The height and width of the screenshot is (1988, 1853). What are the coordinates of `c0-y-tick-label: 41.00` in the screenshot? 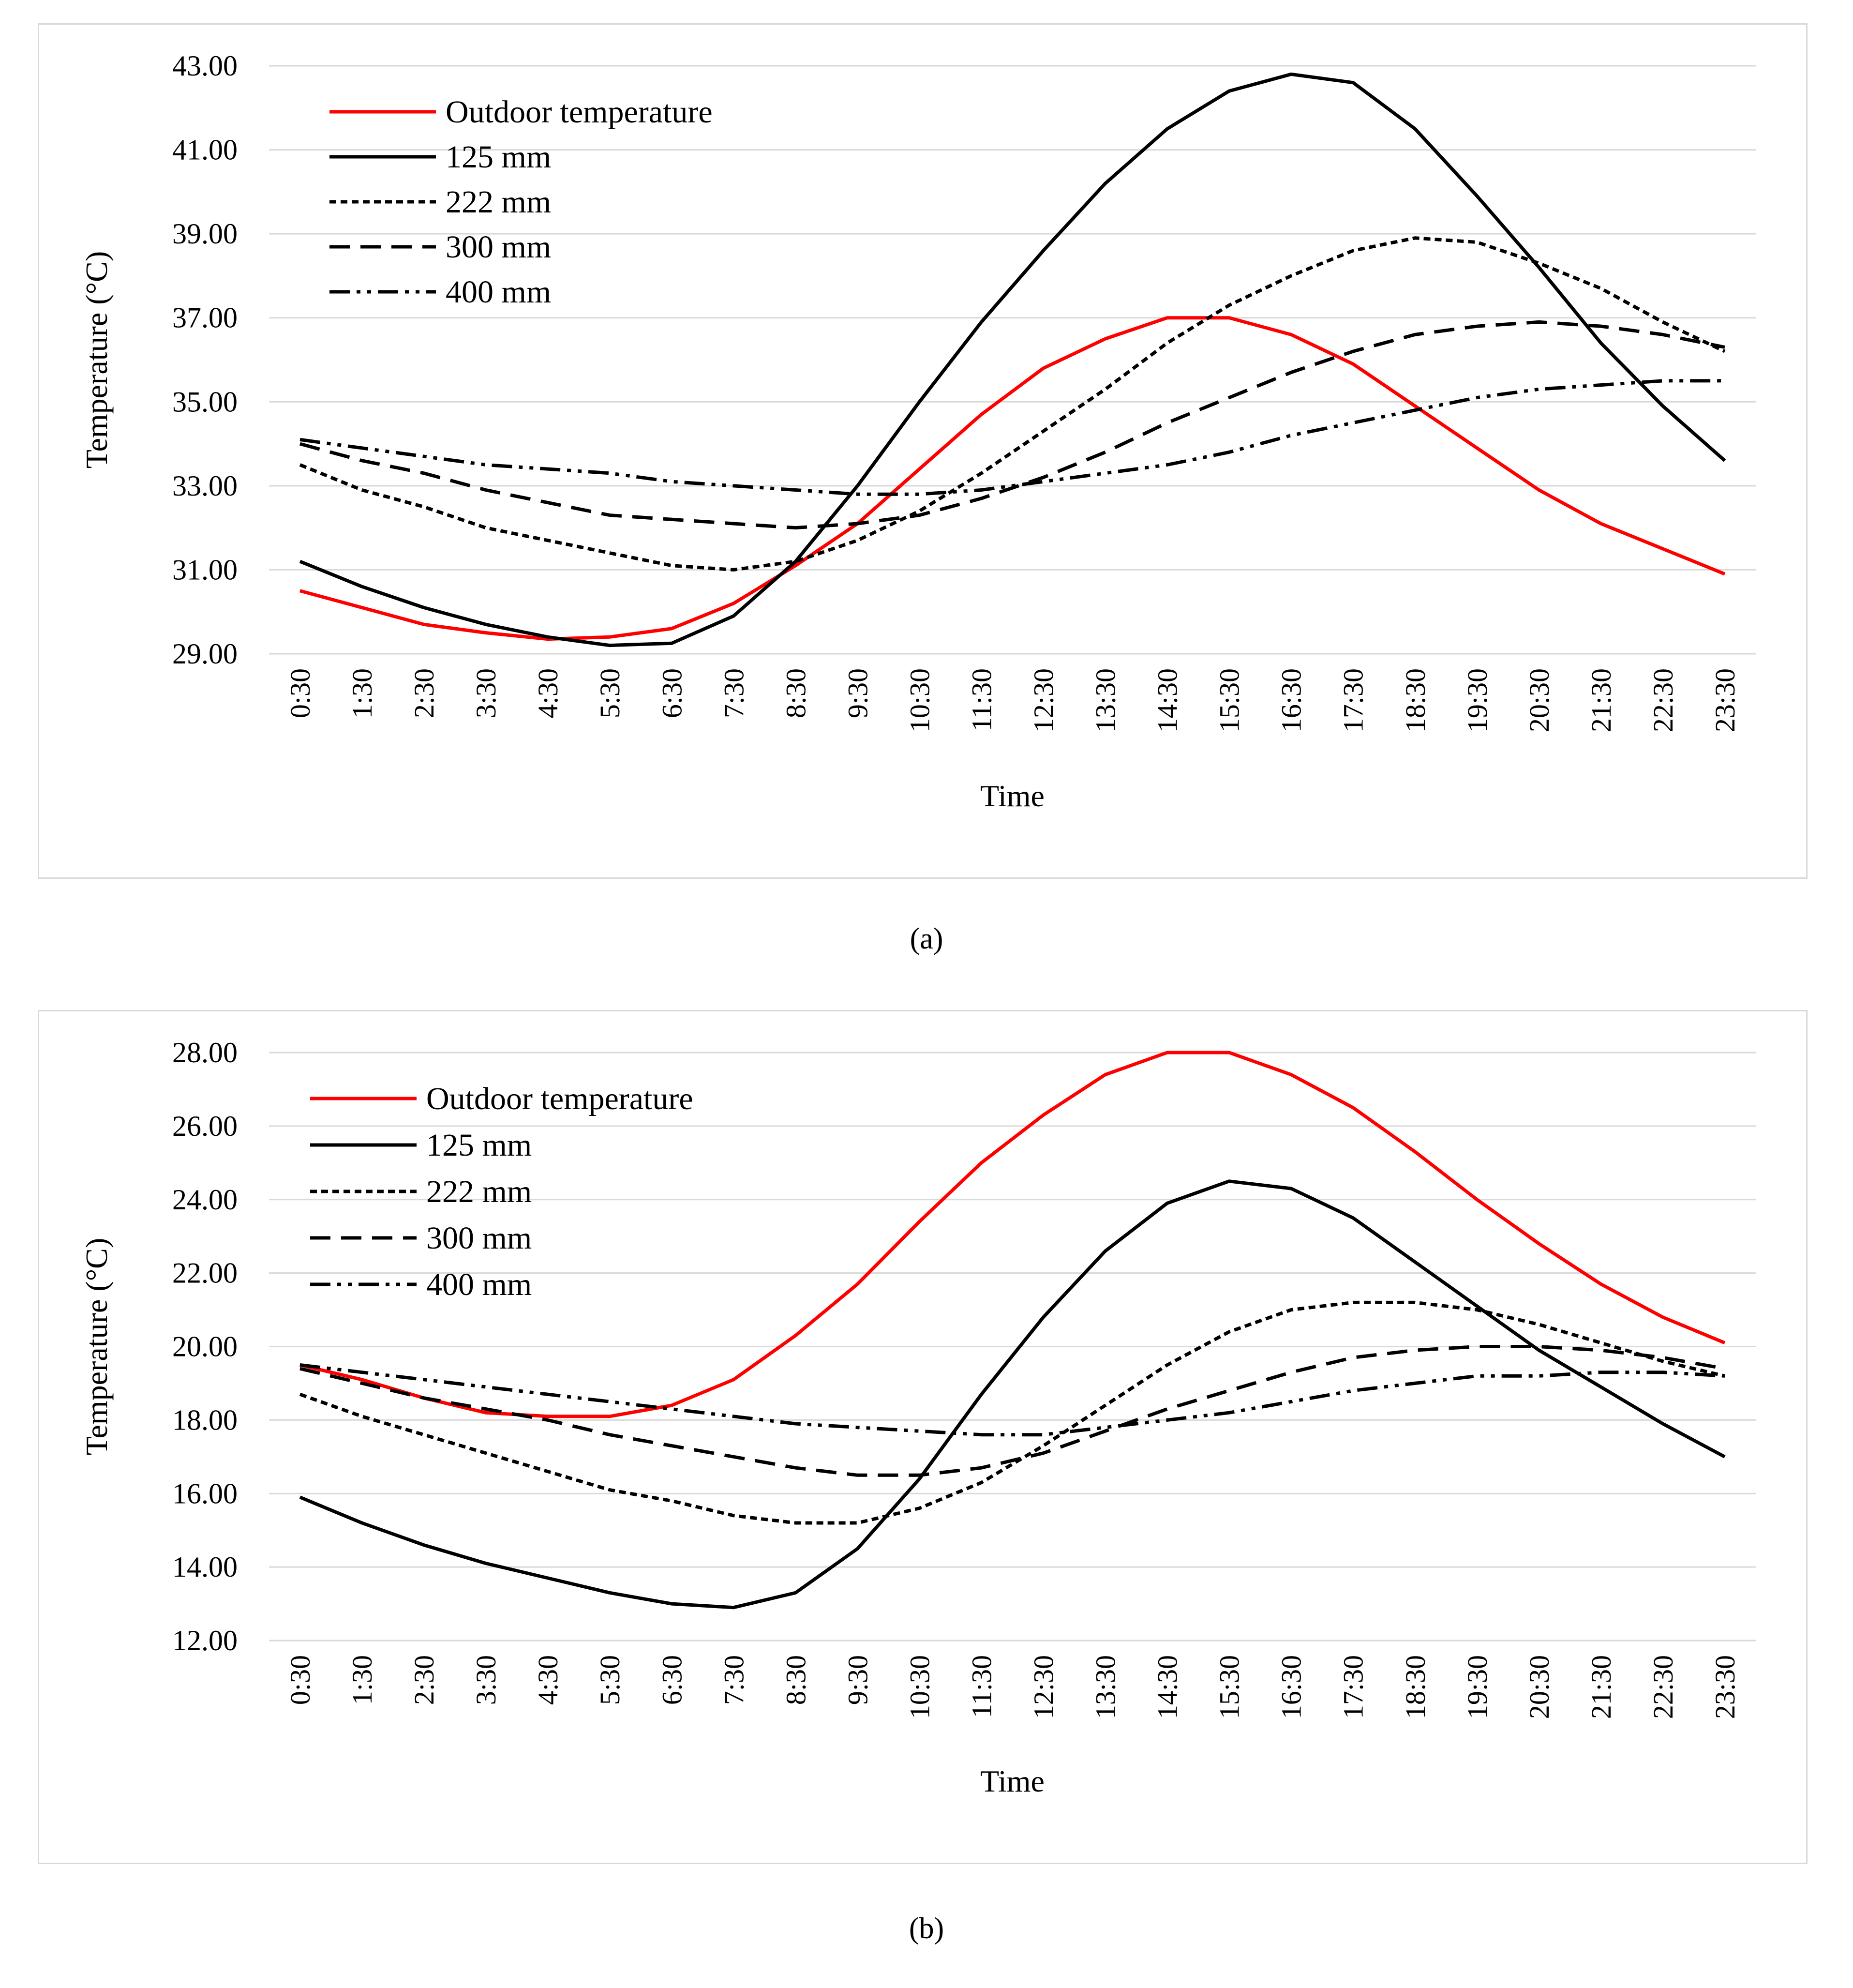 It's located at (205, 150).